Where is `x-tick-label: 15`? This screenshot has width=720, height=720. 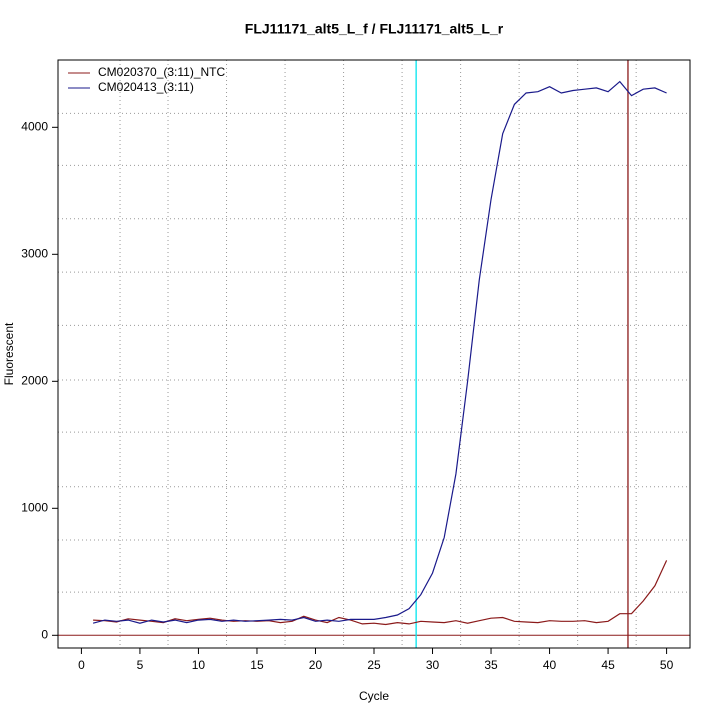
x-tick-label: 15 is located at coordinates (257, 665).